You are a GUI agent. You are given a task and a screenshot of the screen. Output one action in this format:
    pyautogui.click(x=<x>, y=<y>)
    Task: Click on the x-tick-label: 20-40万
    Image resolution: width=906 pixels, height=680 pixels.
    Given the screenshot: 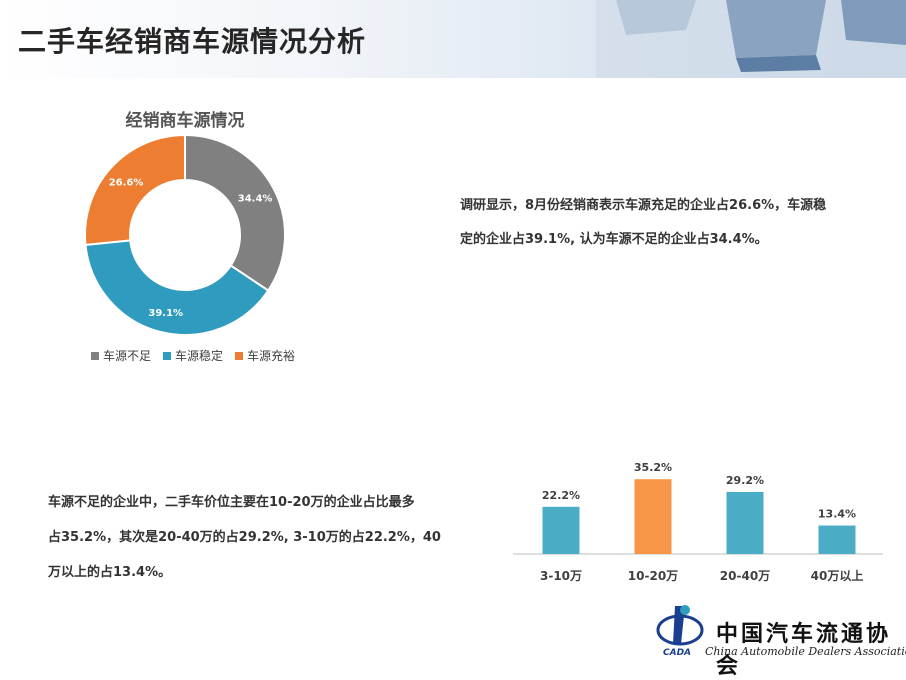 What is the action you would take?
    pyautogui.click(x=745, y=576)
    